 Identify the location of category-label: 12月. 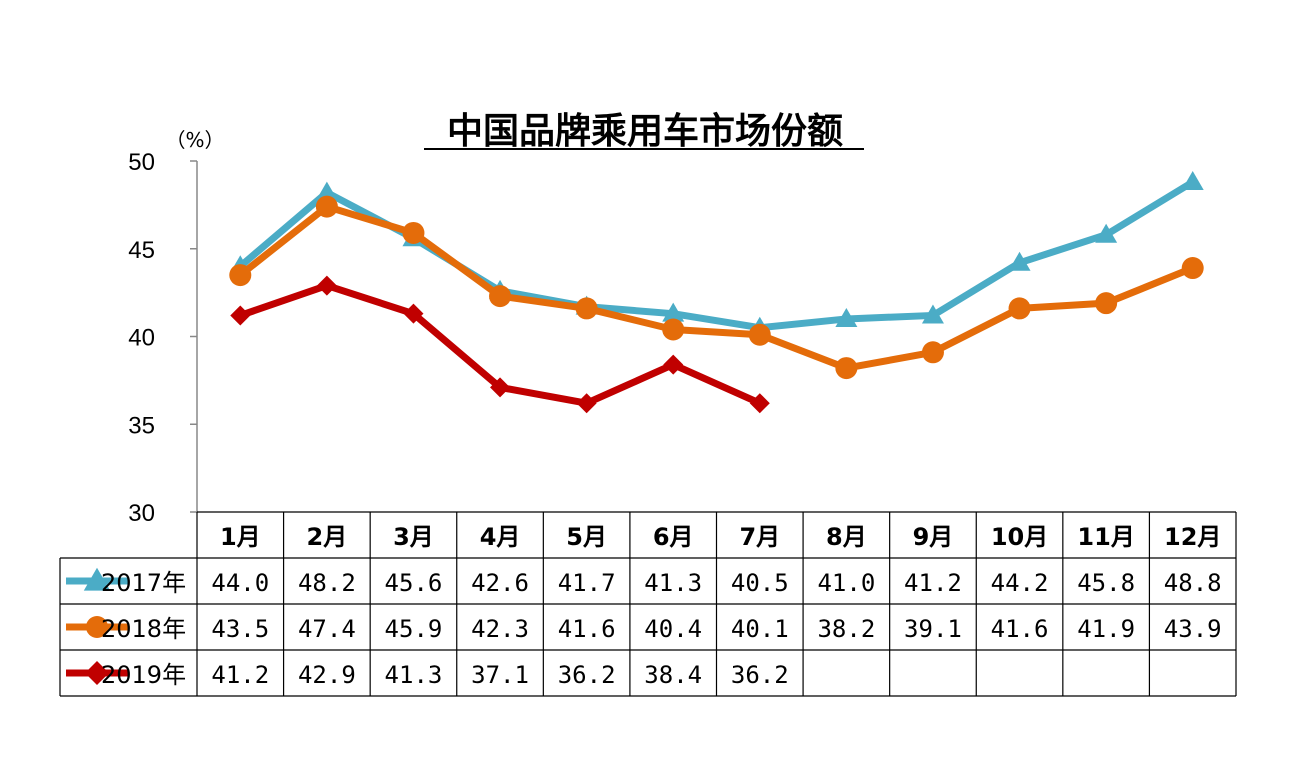
(1192, 537).